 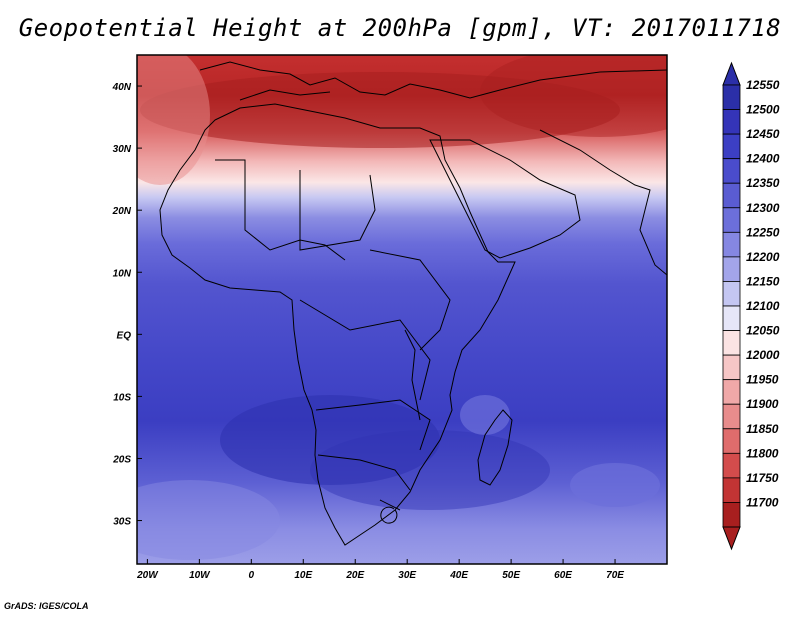 I want to click on colorbar-label: 11700, so click(x=762, y=502).